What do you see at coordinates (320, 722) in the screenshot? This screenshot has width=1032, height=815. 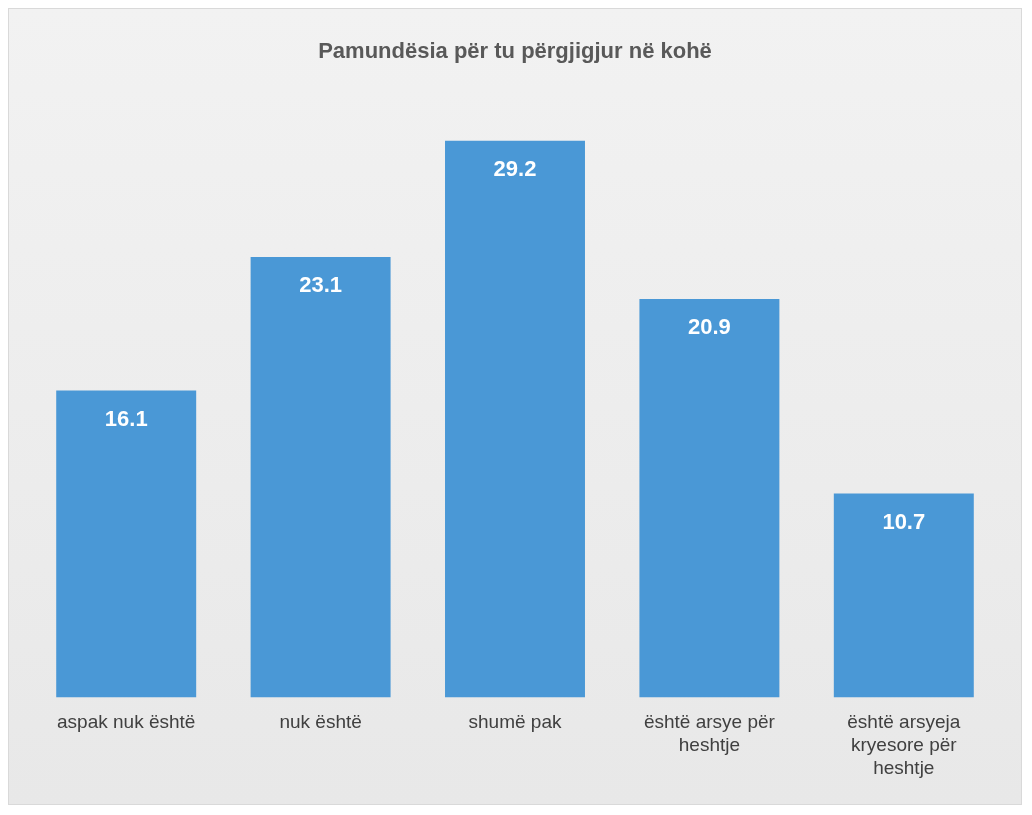 I see `x-tick-label: nuk është` at bounding box center [320, 722].